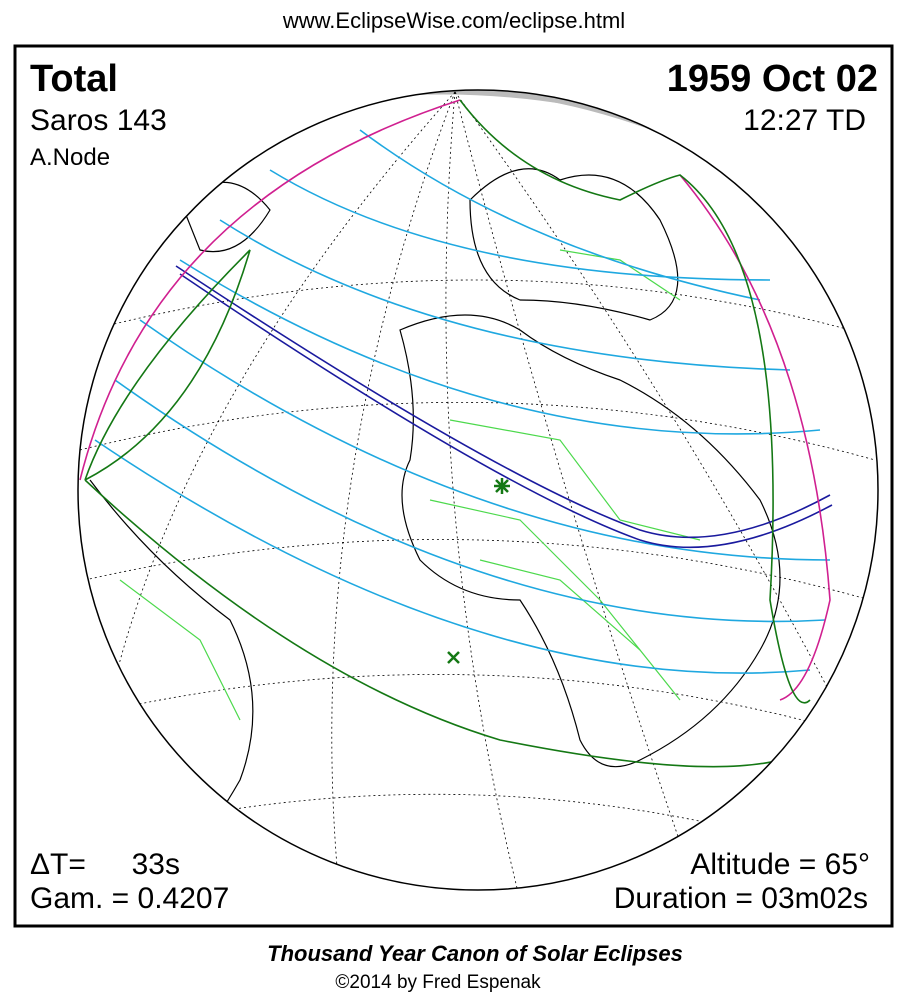 This screenshot has height=1004, width=908. Describe the element at coordinates (772, 79) in the screenshot. I see `date: 1959 Oct 02` at that location.